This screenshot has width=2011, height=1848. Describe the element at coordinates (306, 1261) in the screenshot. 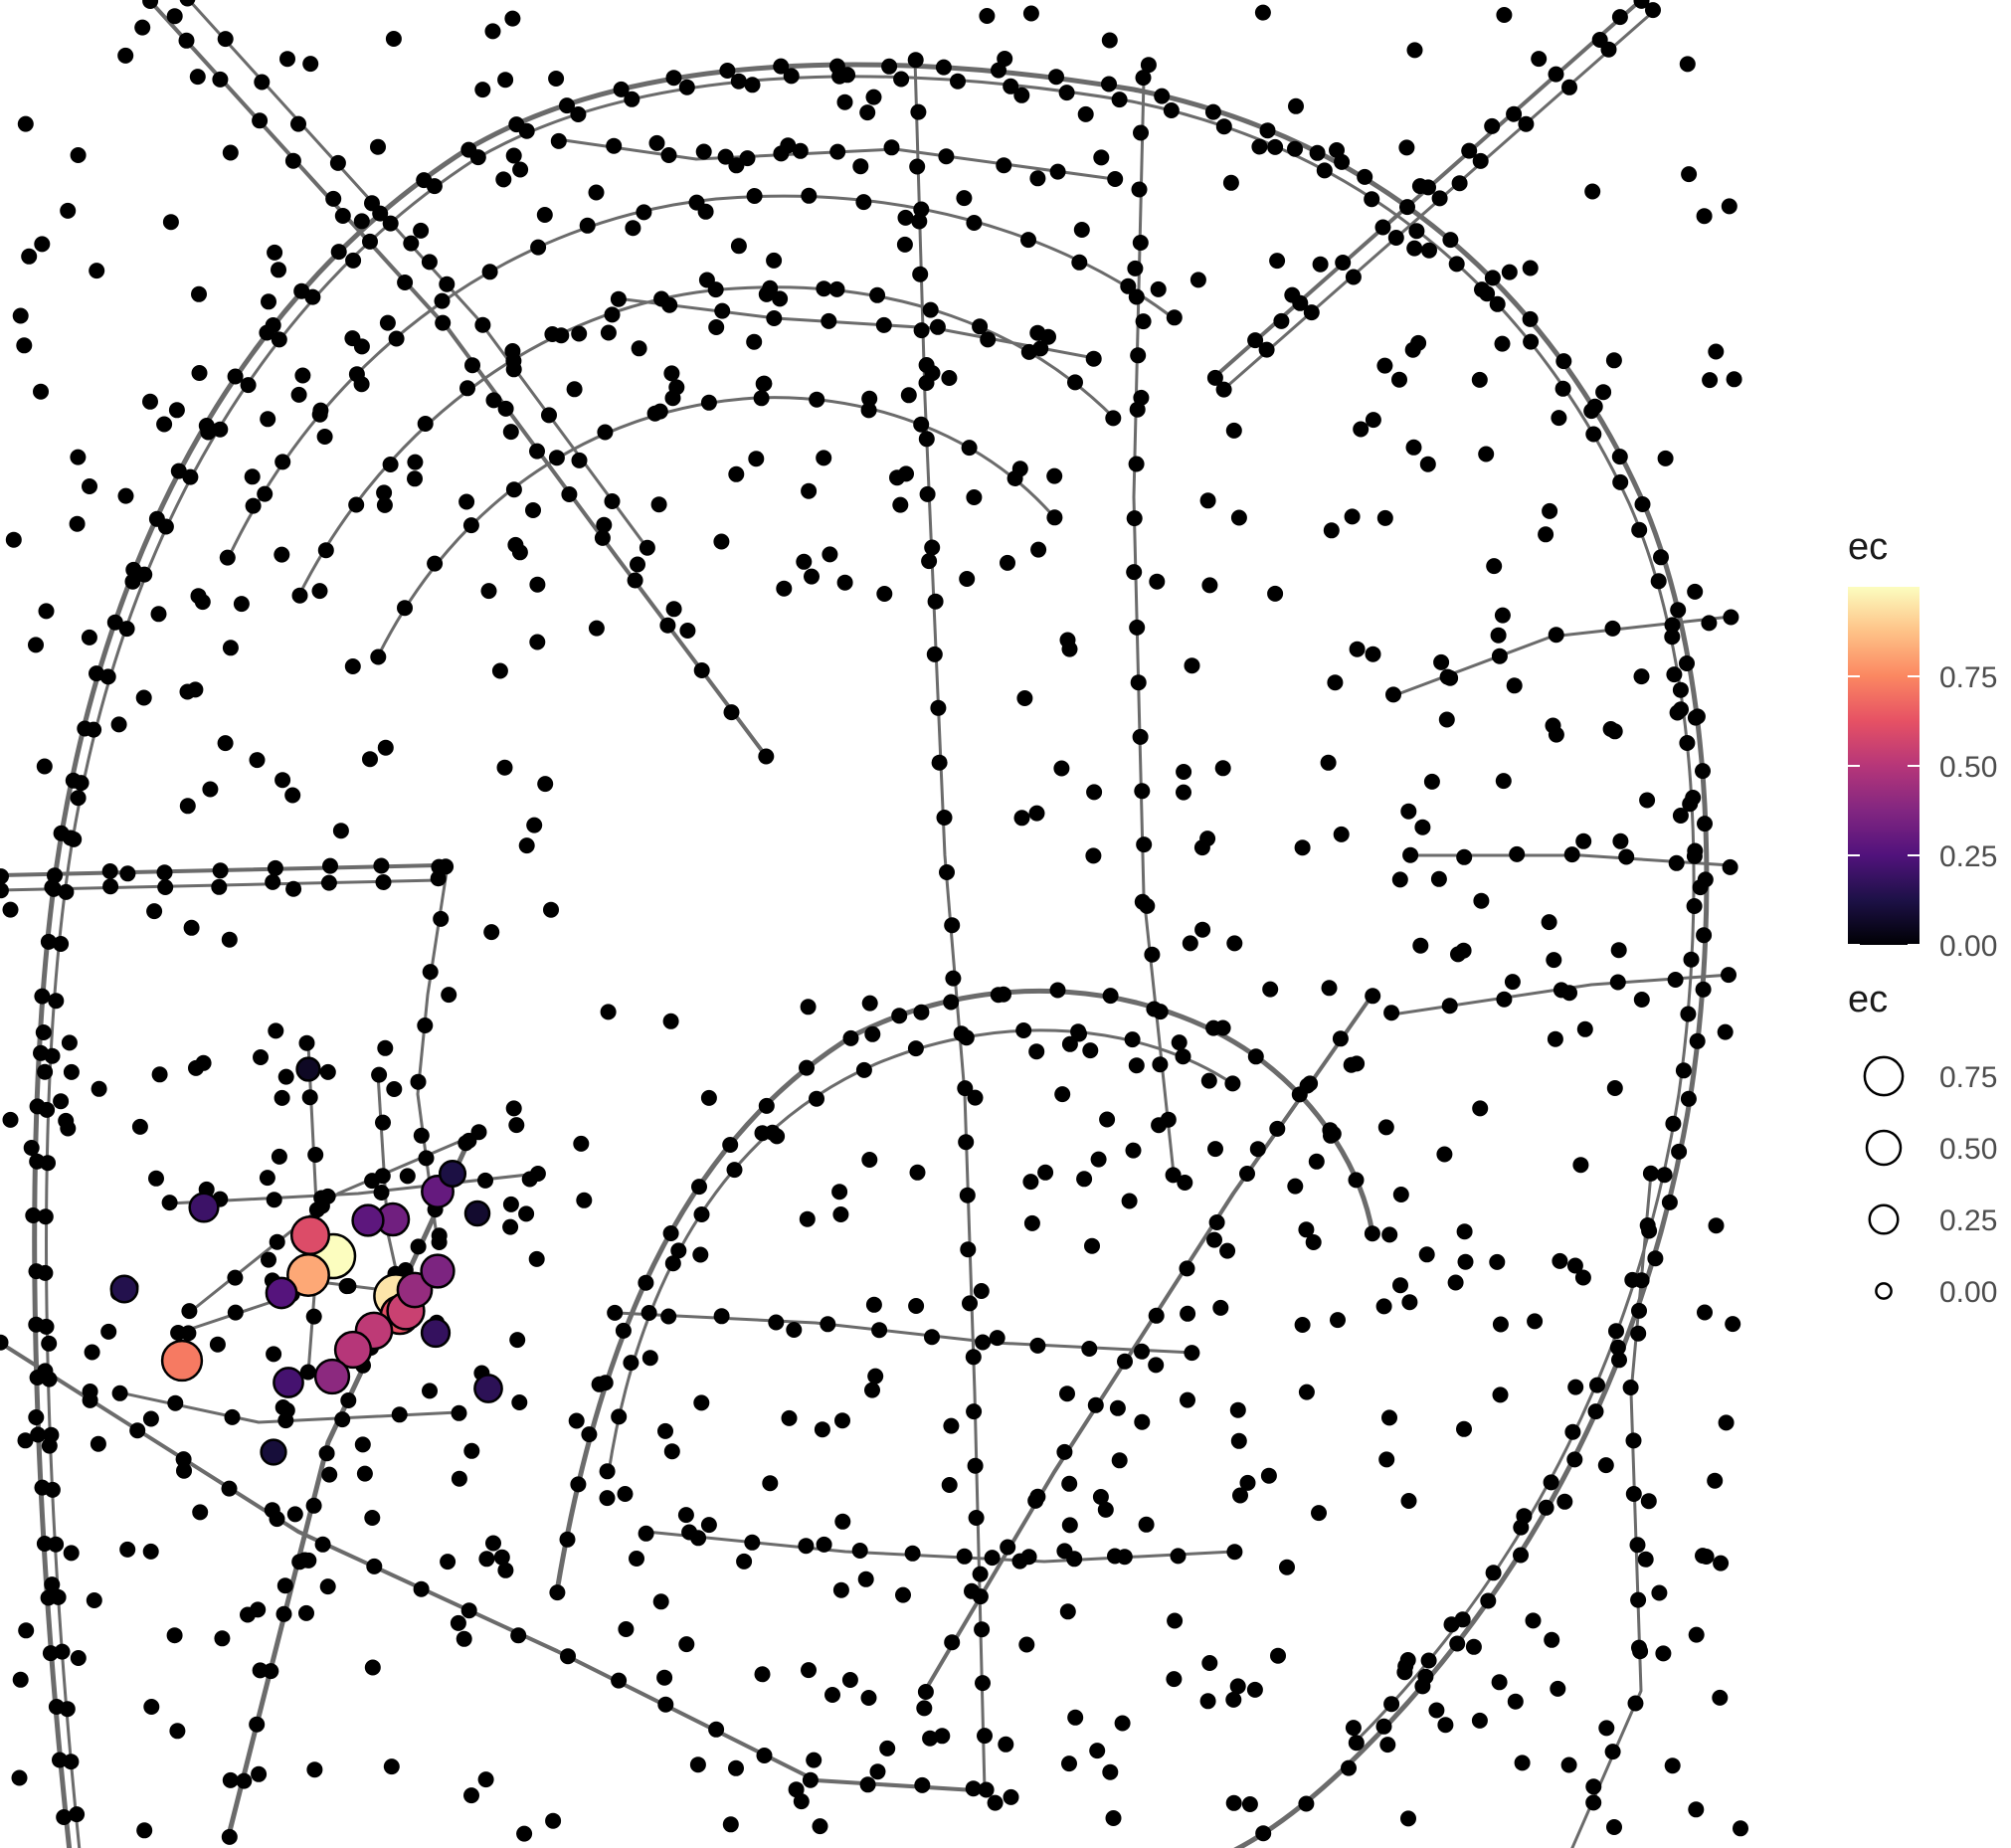

I see `highlighted-nodes-layer` at that location.